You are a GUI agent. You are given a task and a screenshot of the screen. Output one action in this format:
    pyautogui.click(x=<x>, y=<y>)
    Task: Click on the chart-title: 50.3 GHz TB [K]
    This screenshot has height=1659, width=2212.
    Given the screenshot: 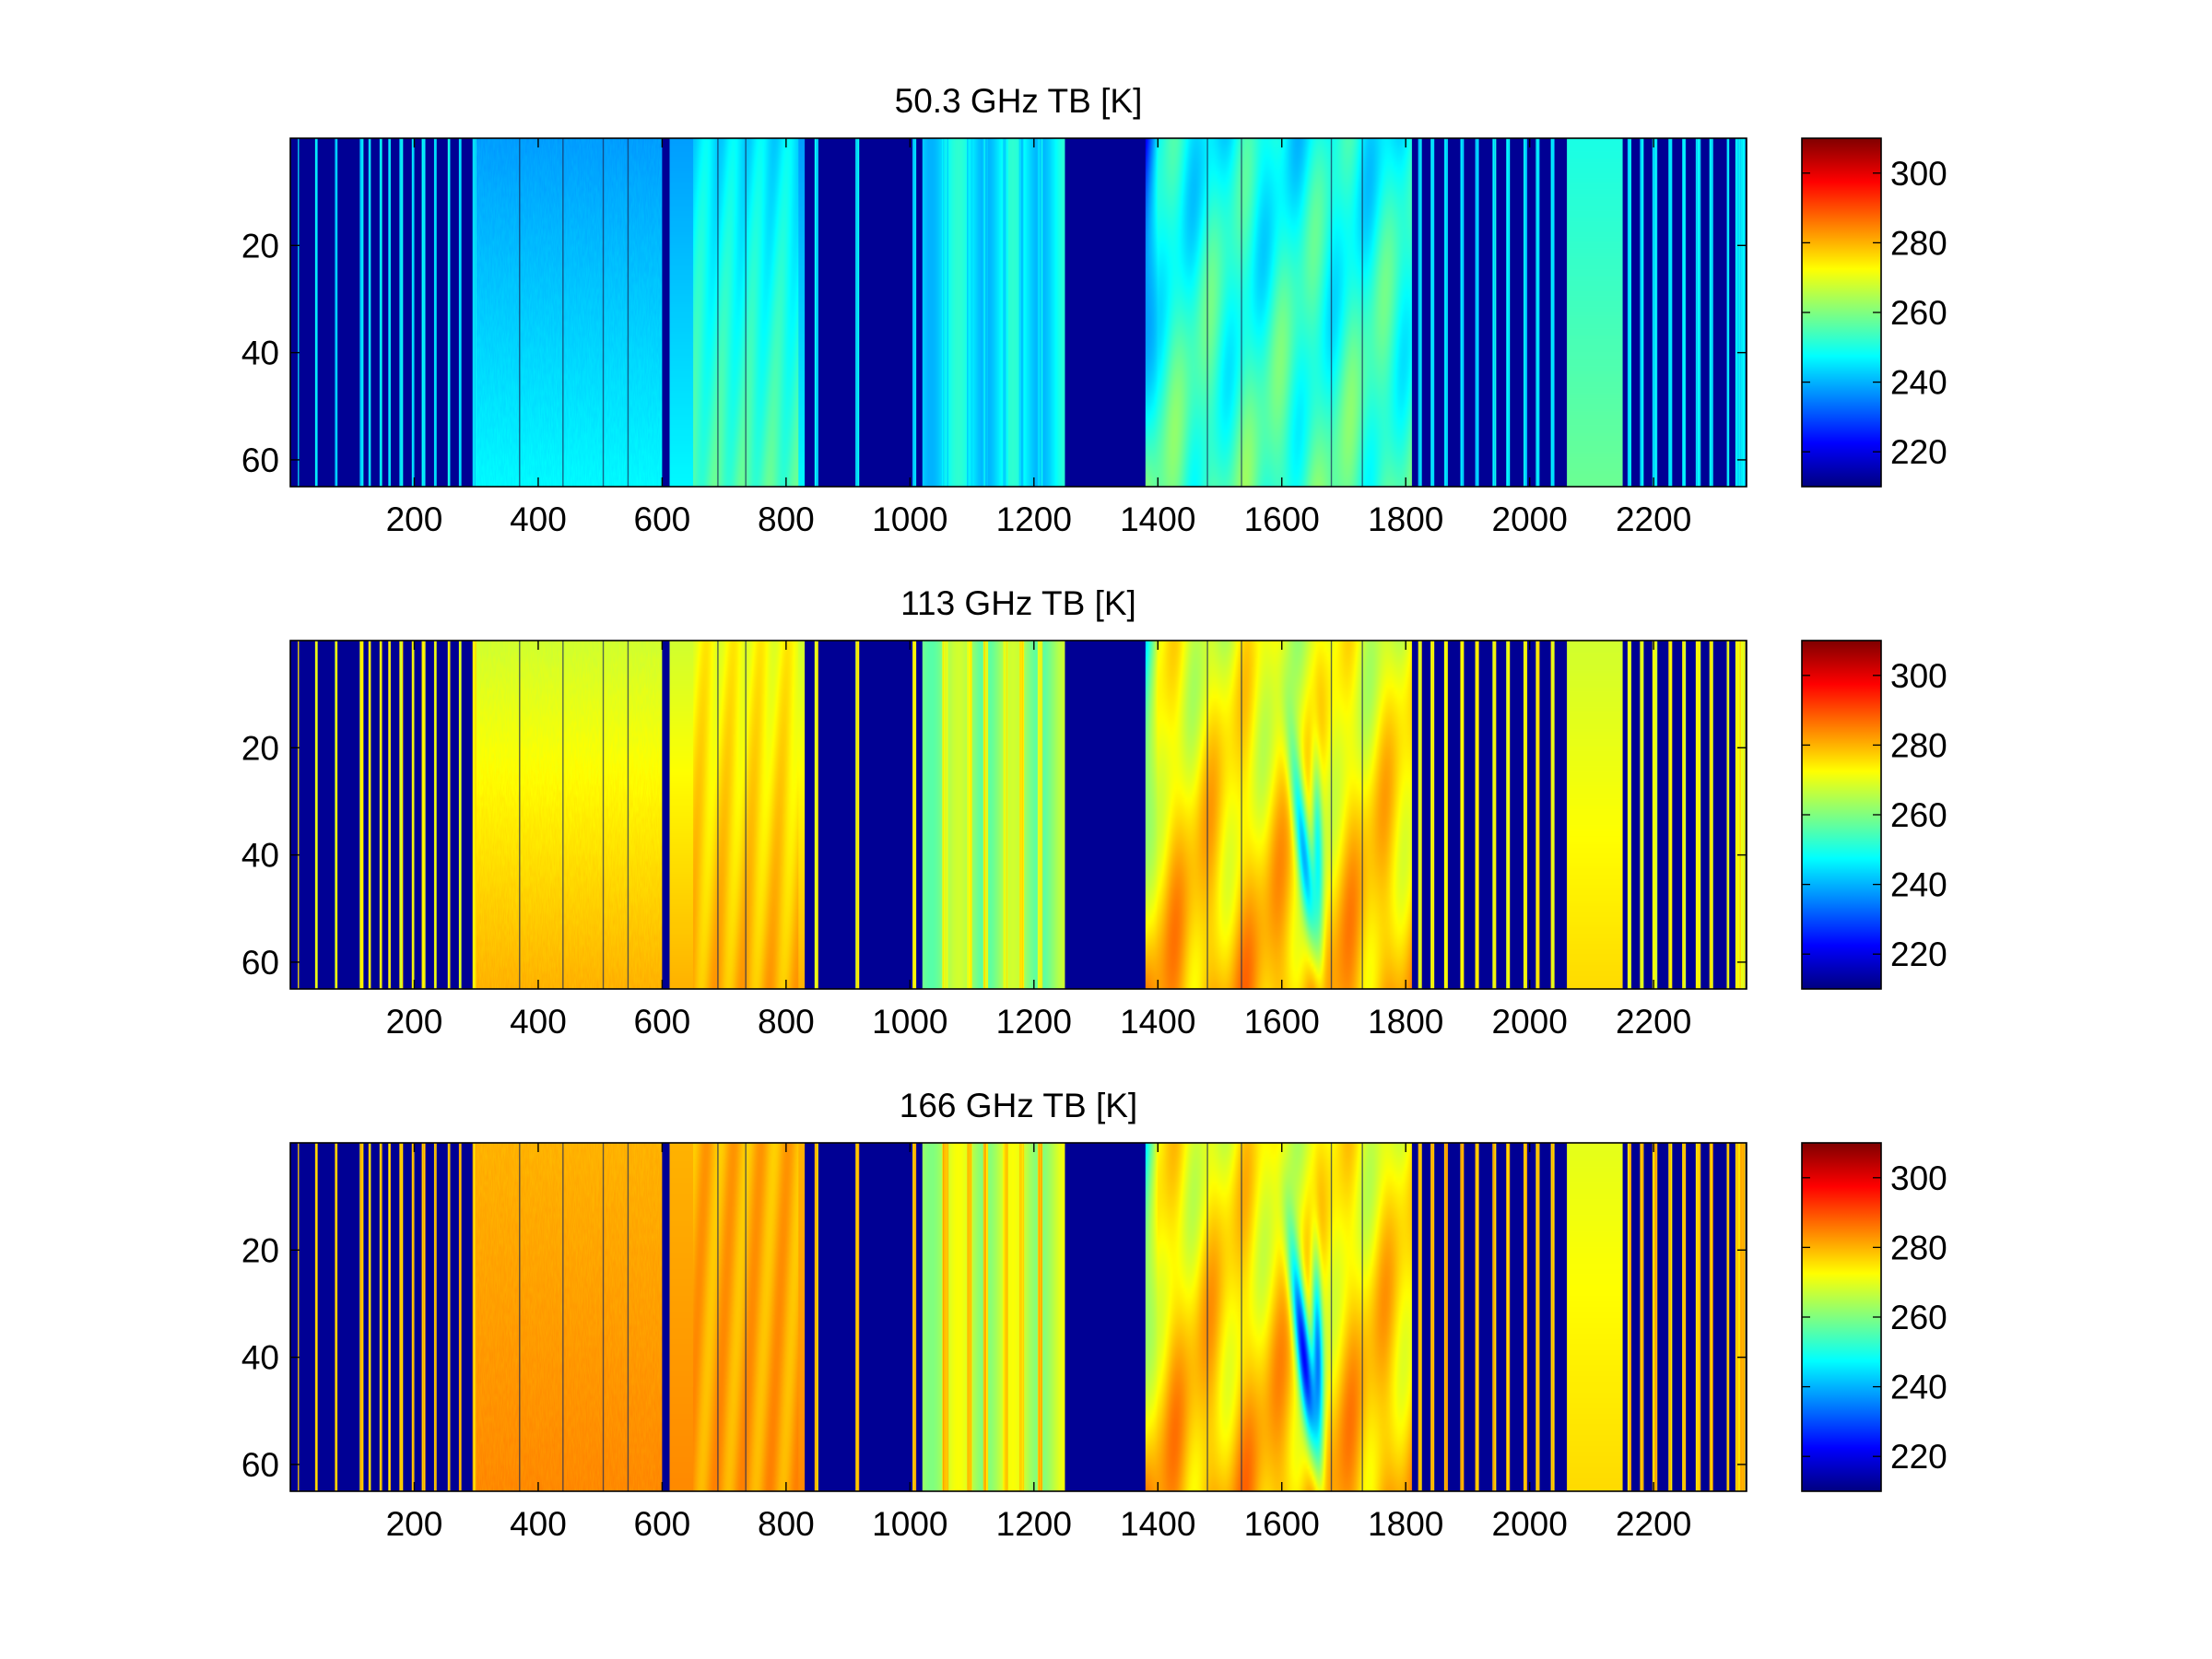 What is the action you would take?
    pyautogui.click(x=1019, y=101)
    